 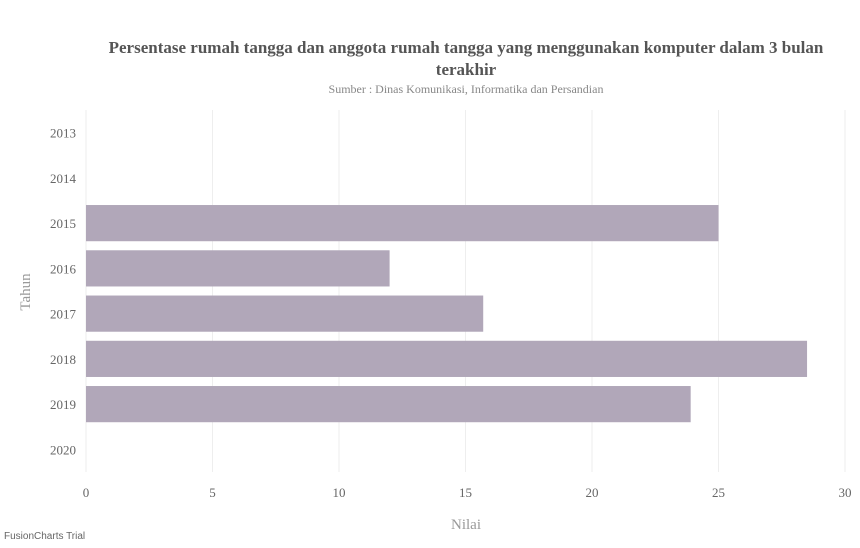 I want to click on x-axis-ticks: 0 5 10 15 20 25 30, so click(x=467, y=492).